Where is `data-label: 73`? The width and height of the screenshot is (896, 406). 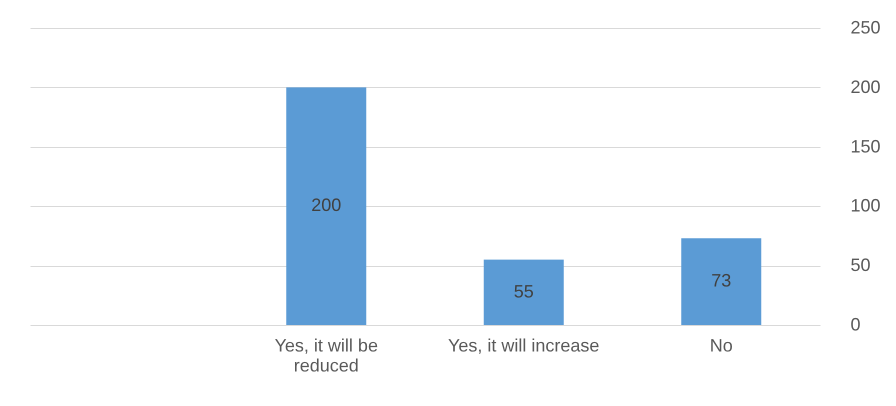
data-label: 73 is located at coordinates (721, 280).